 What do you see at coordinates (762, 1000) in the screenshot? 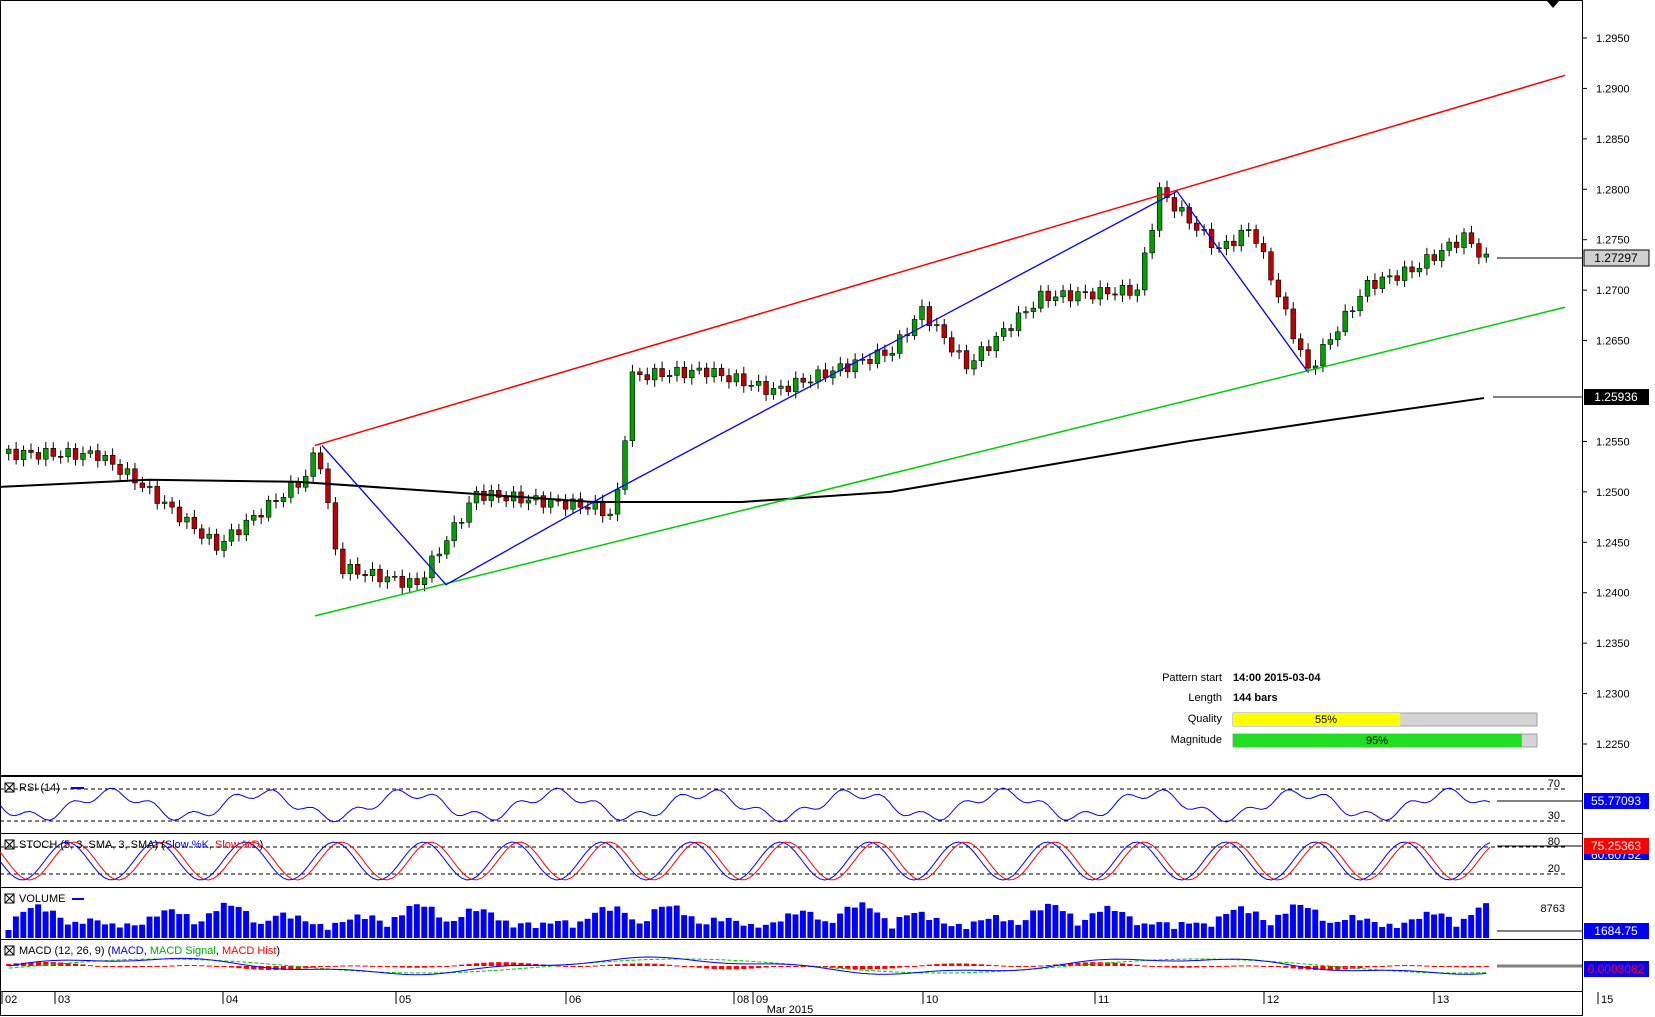
I see `day-label: 09` at bounding box center [762, 1000].